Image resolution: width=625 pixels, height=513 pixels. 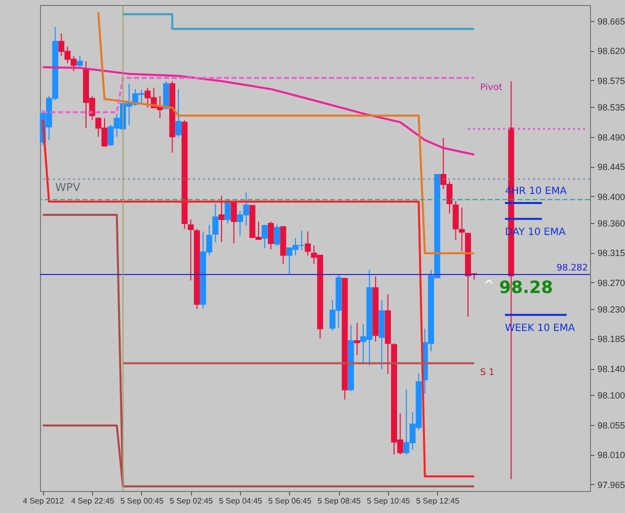 I want to click on y-tick-label: 98.575, so click(x=611, y=81).